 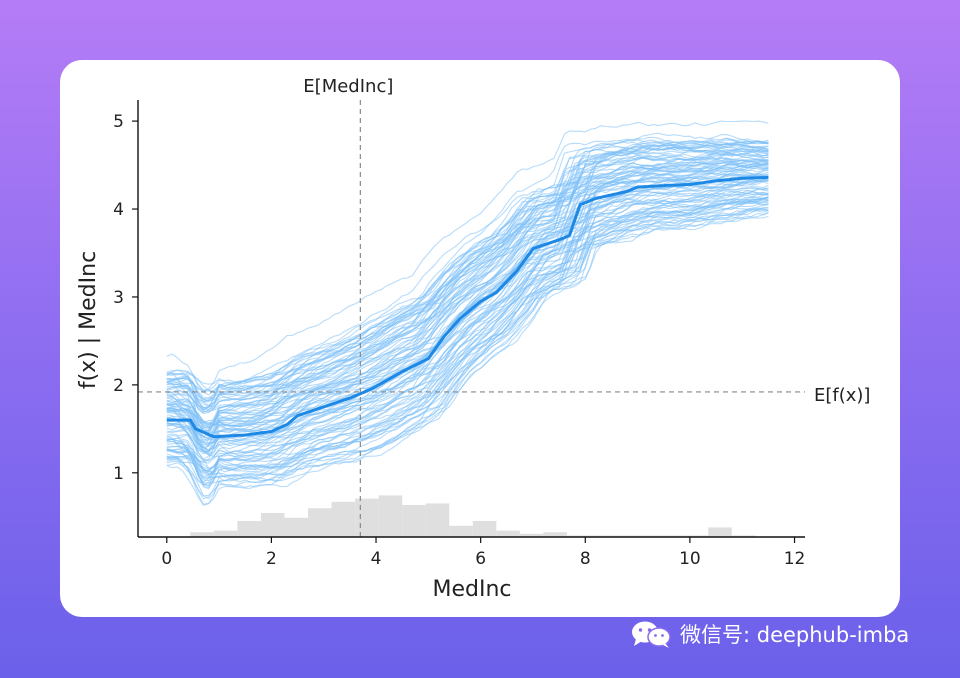 What do you see at coordinates (473, 516) in the screenshot?
I see `histogram` at bounding box center [473, 516].